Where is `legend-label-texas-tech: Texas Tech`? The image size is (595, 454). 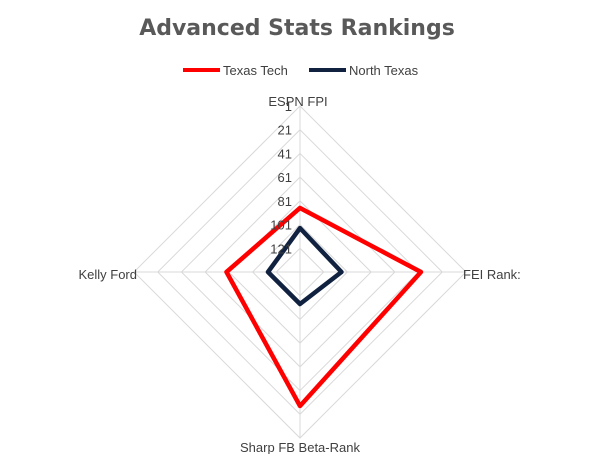 legend-label-texas-tech: Texas Tech is located at coordinates (255, 70).